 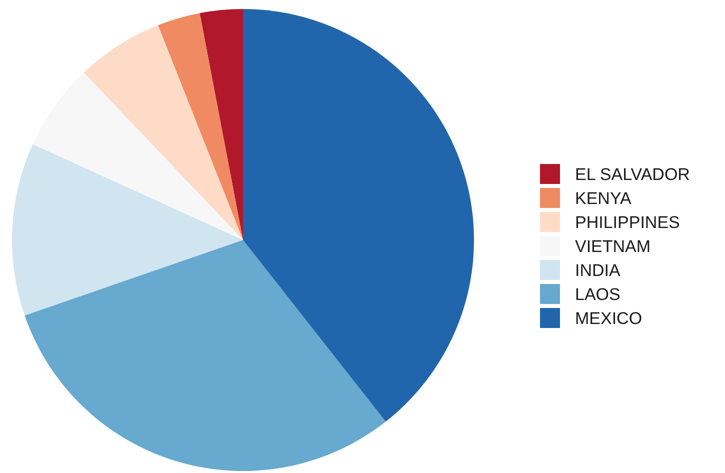 I want to click on legend-label: PHILIPPINES, so click(x=627, y=222).